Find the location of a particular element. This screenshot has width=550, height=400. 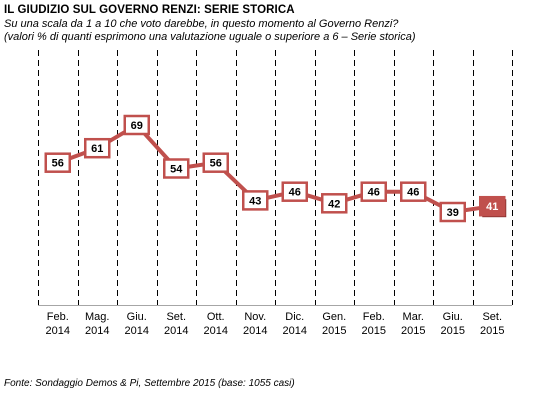

data-point: 69 is located at coordinates (136, 125).